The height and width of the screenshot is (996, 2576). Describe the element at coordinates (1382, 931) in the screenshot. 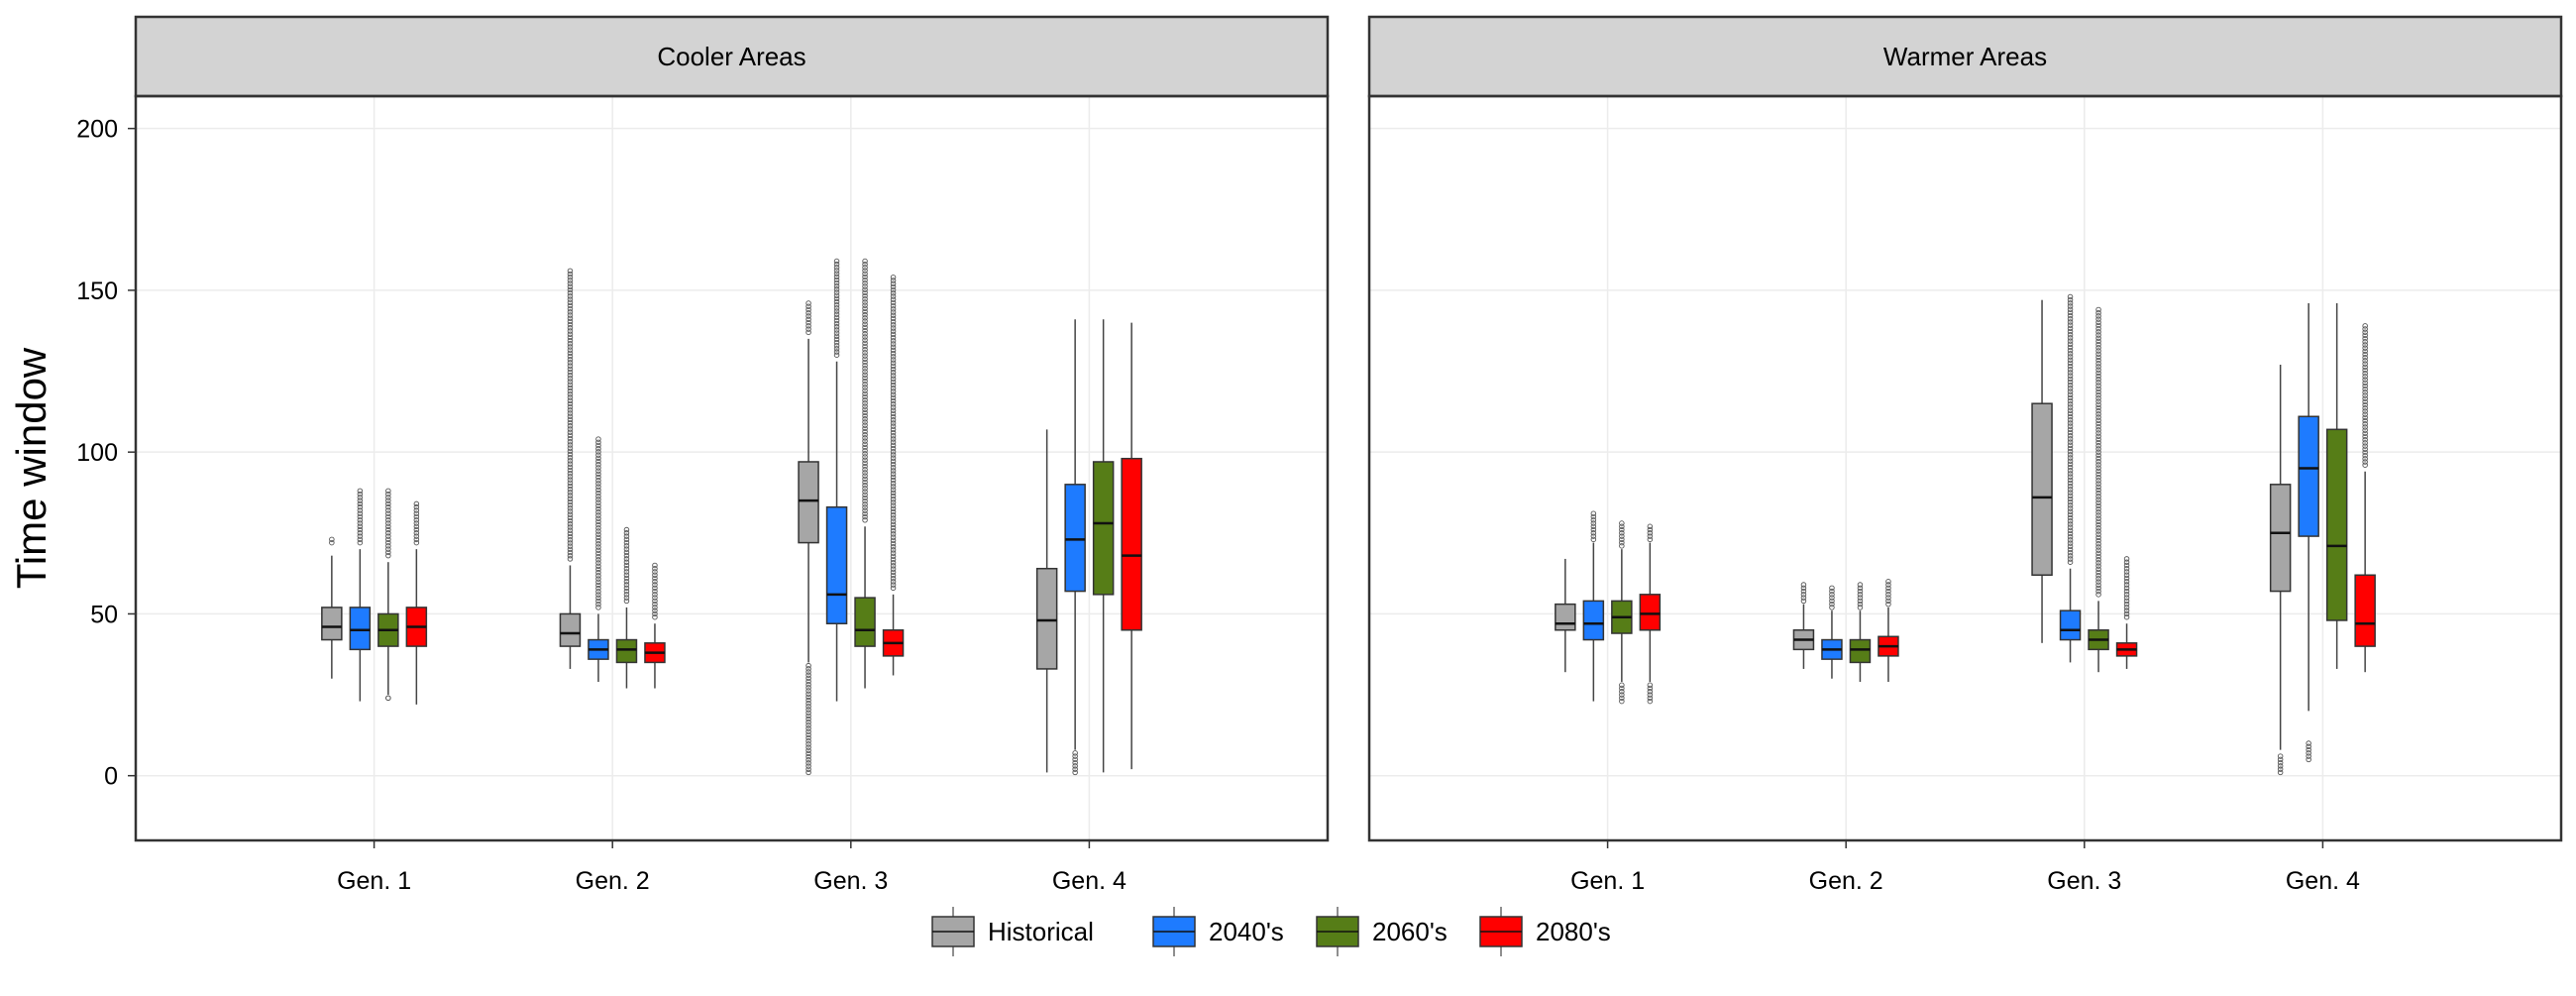

I see `legend-item-2060-s: 2060's` at that location.